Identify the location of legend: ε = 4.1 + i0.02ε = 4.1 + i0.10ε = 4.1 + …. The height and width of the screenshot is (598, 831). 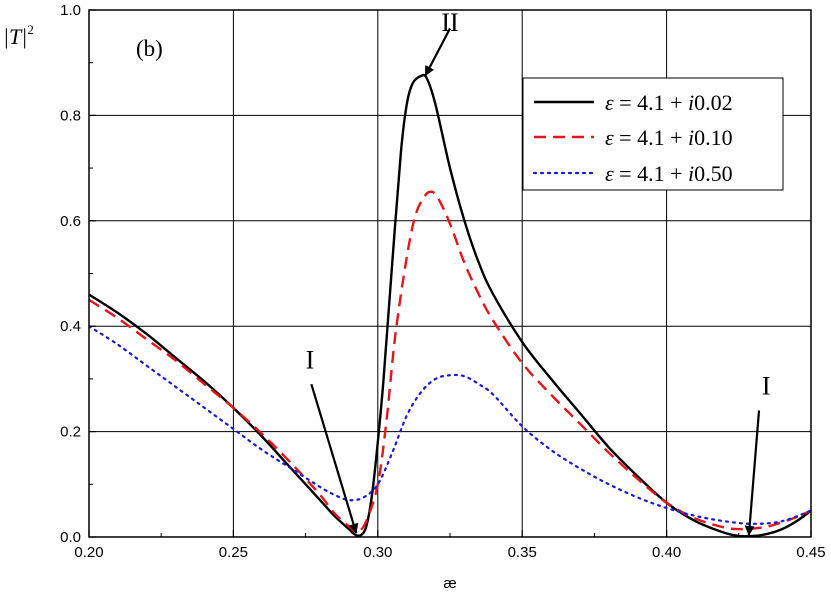
(653, 134).